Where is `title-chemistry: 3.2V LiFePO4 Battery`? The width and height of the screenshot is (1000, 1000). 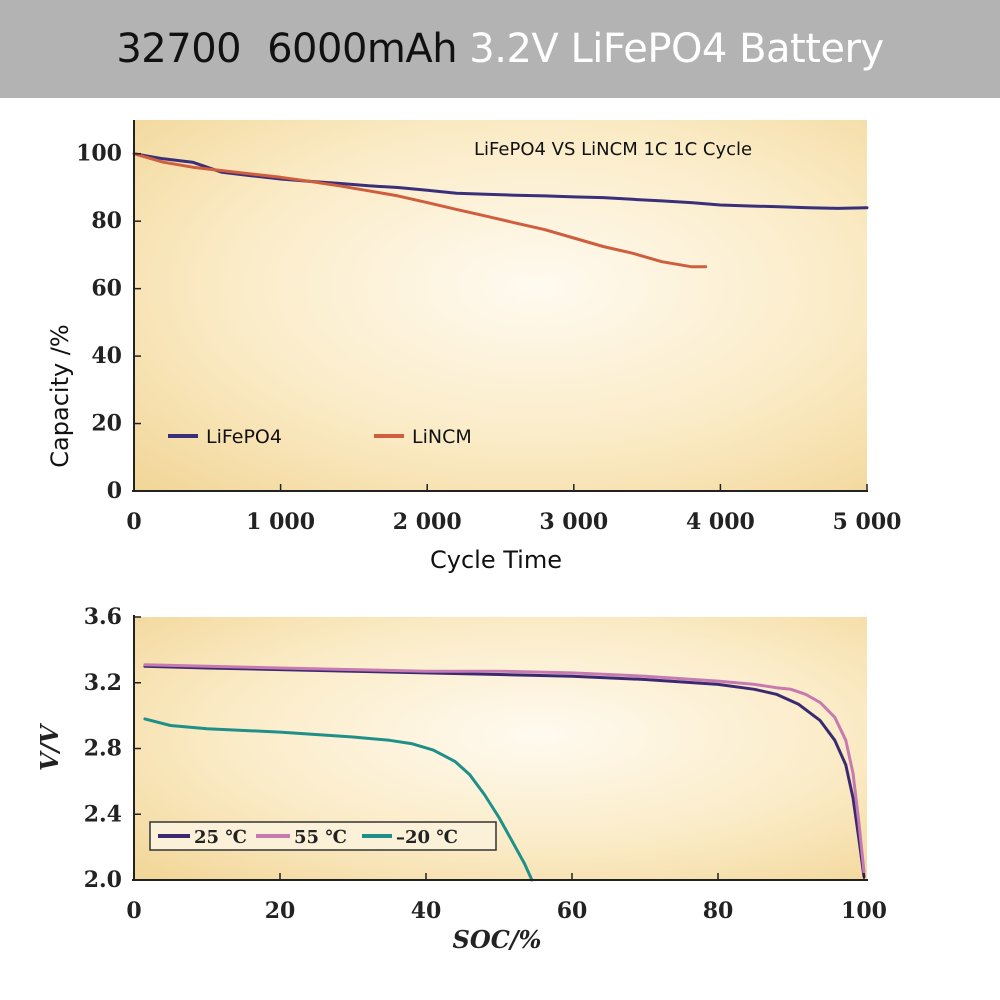
title-chemistry: 3.2V LiFePO4 Battery is located at coordinates (676, 49).